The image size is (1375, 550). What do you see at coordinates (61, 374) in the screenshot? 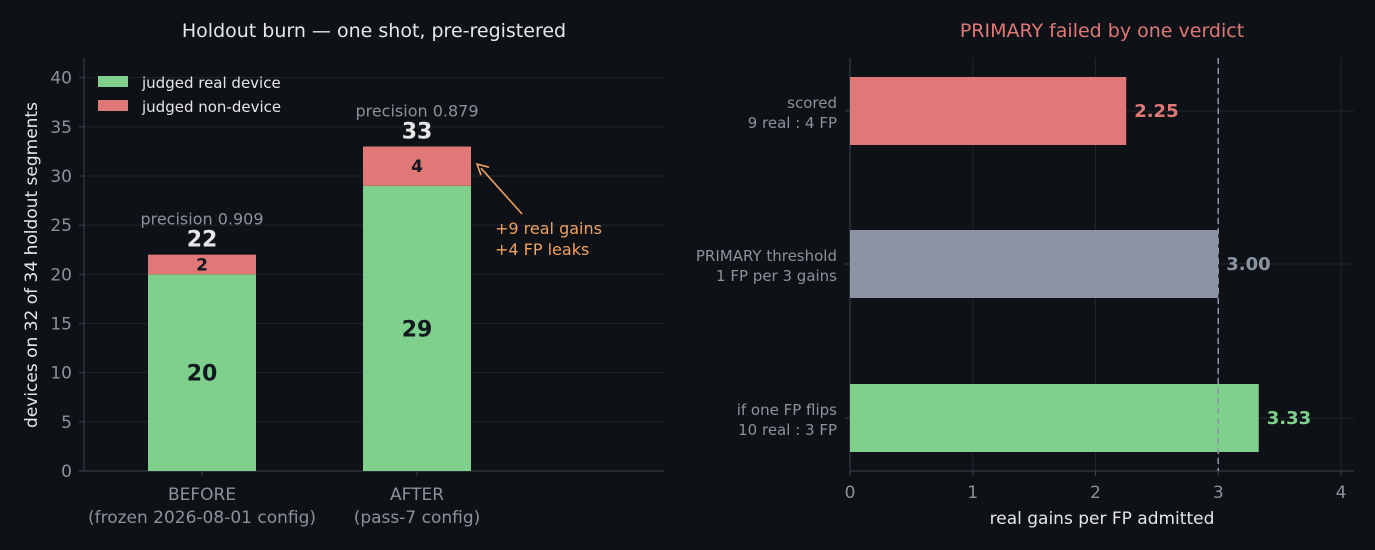
I see `y-tick-label: 10` at bounding box center [61, 374].